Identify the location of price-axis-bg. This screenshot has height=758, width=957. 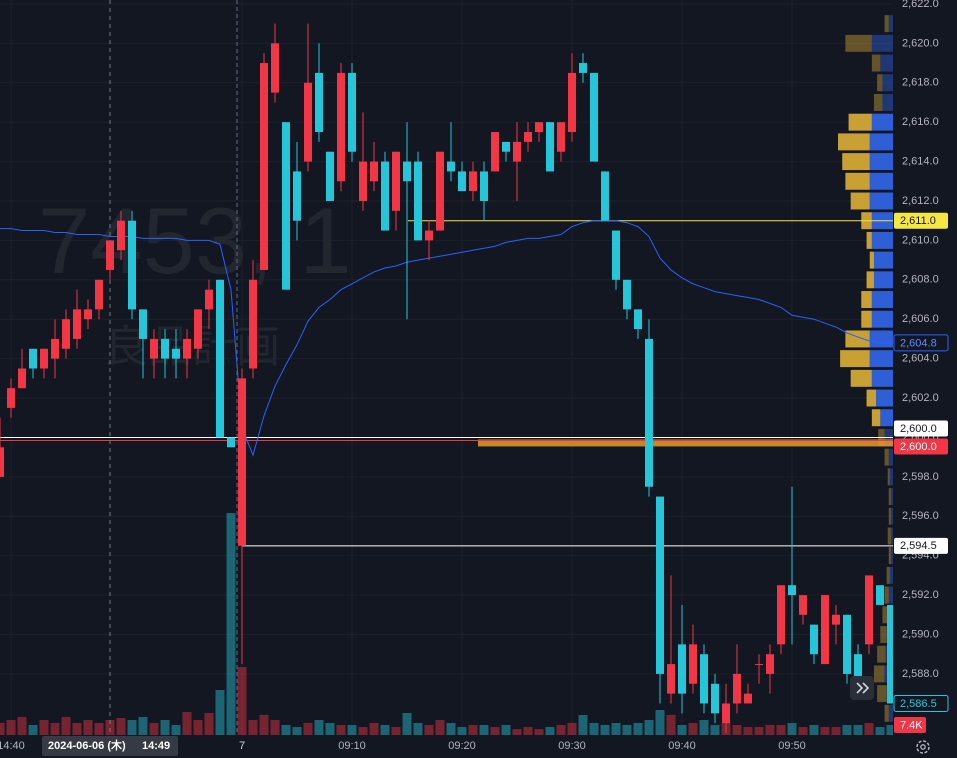
(925, 379).